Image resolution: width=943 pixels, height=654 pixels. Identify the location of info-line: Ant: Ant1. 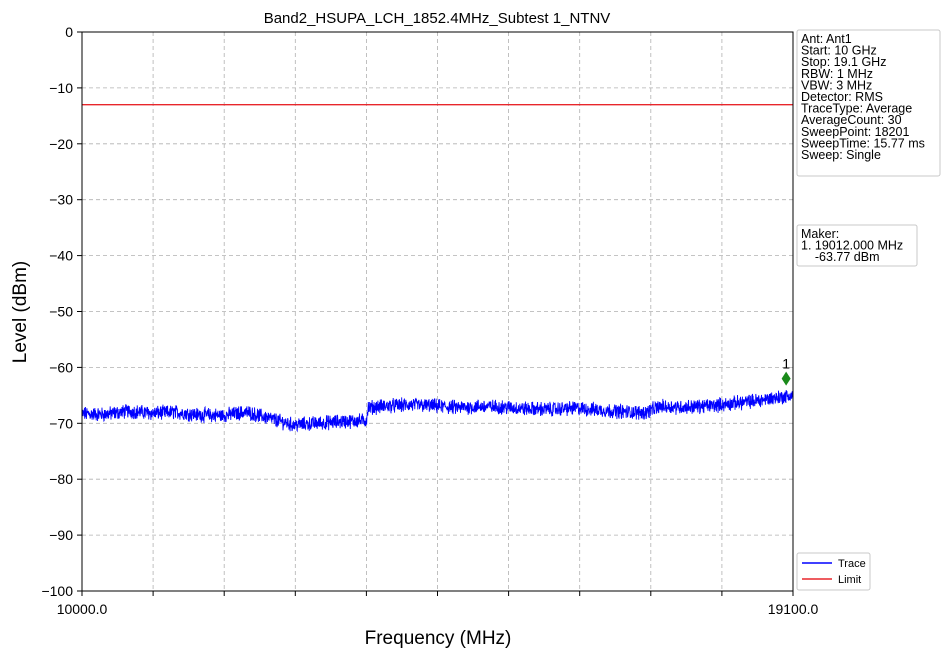
(826, 39).